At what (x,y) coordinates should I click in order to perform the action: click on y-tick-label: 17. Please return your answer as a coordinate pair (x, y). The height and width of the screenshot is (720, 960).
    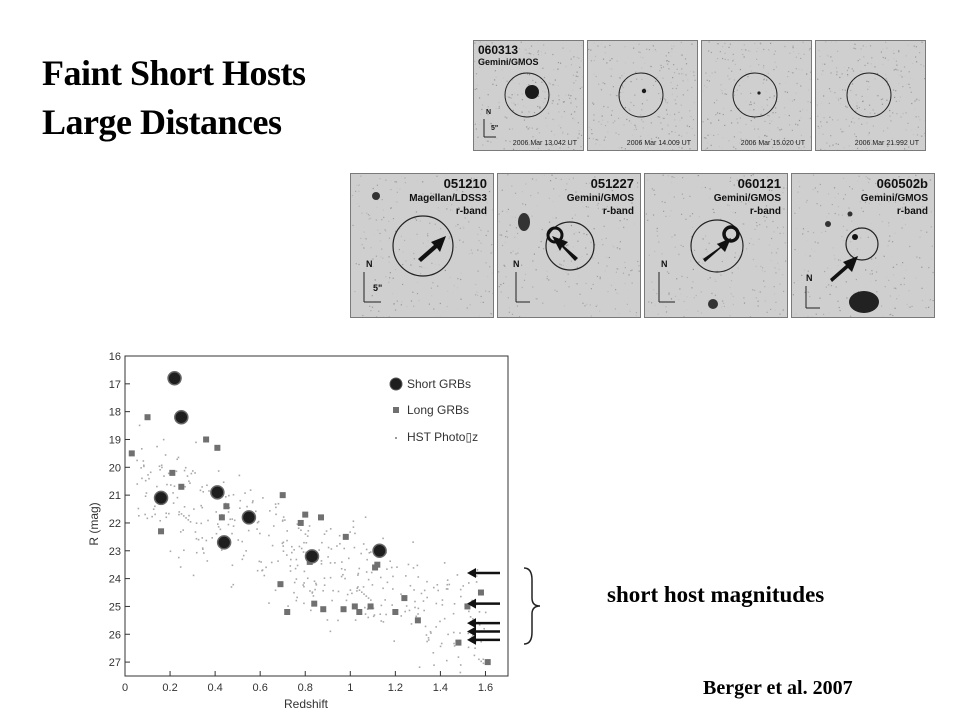
    Looking at the image, I should click on (115, 385).